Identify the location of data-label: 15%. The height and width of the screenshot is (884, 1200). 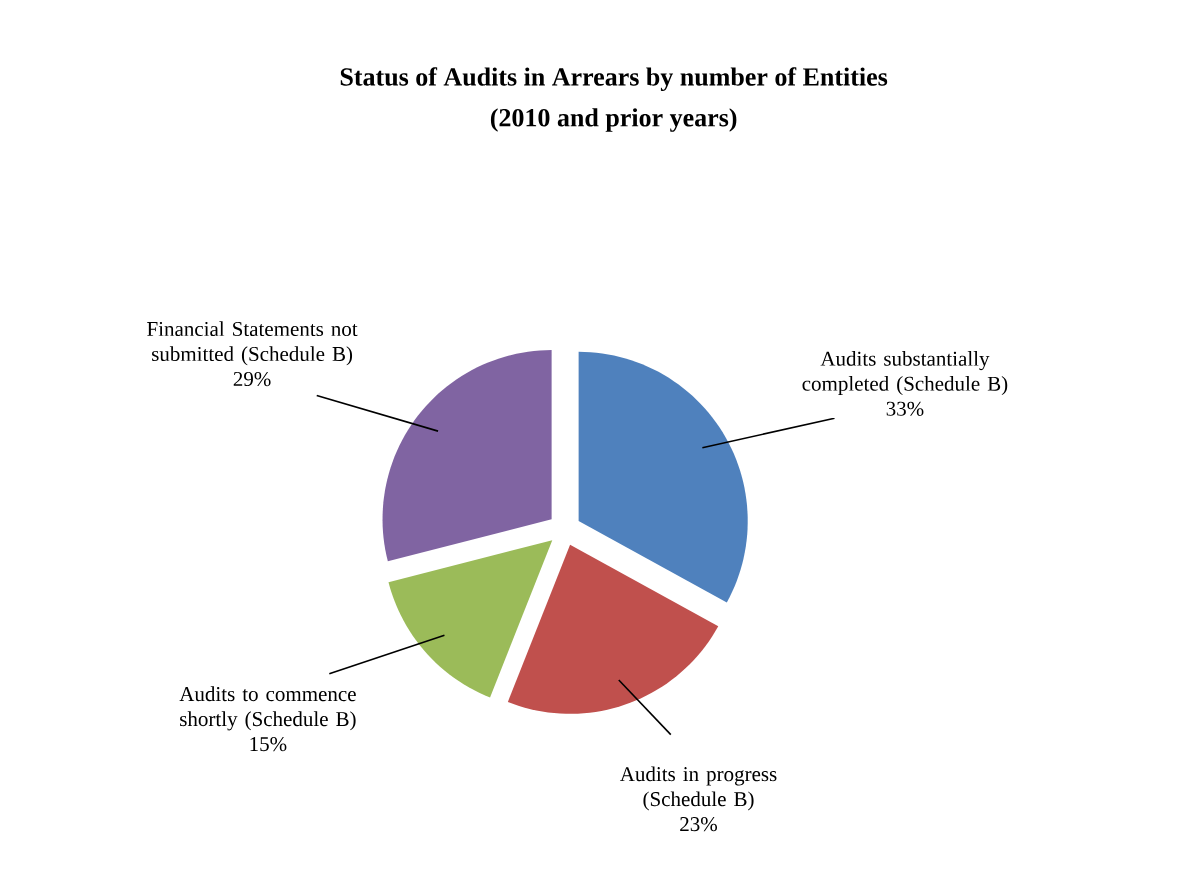
(268, 744).